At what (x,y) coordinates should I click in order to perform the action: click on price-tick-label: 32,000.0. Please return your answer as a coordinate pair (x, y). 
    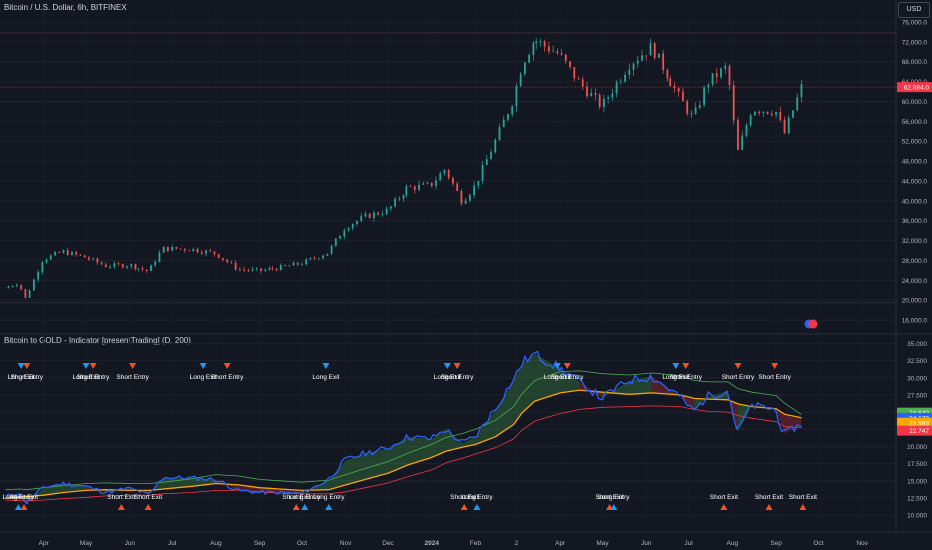
    Looking at the image, I should click on (915, 241).